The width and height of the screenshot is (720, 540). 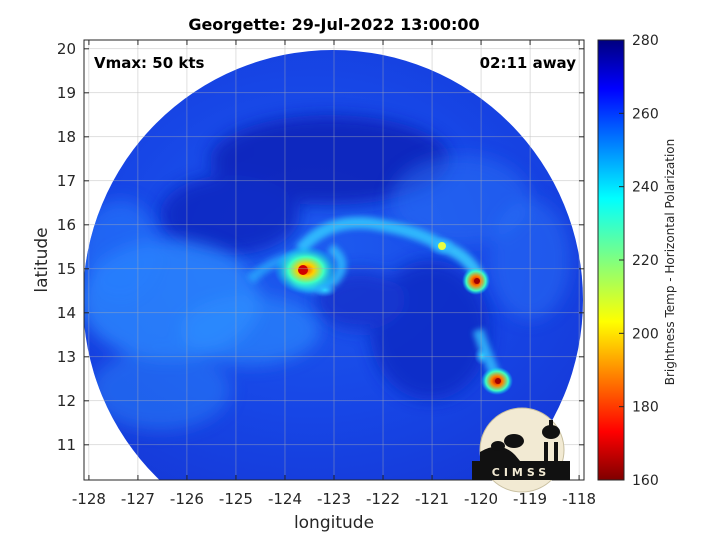 What do you see at coordinates (66, 445) in the screenshot?
I see `y-tick-label: 11` at bounding box center [66, 445].